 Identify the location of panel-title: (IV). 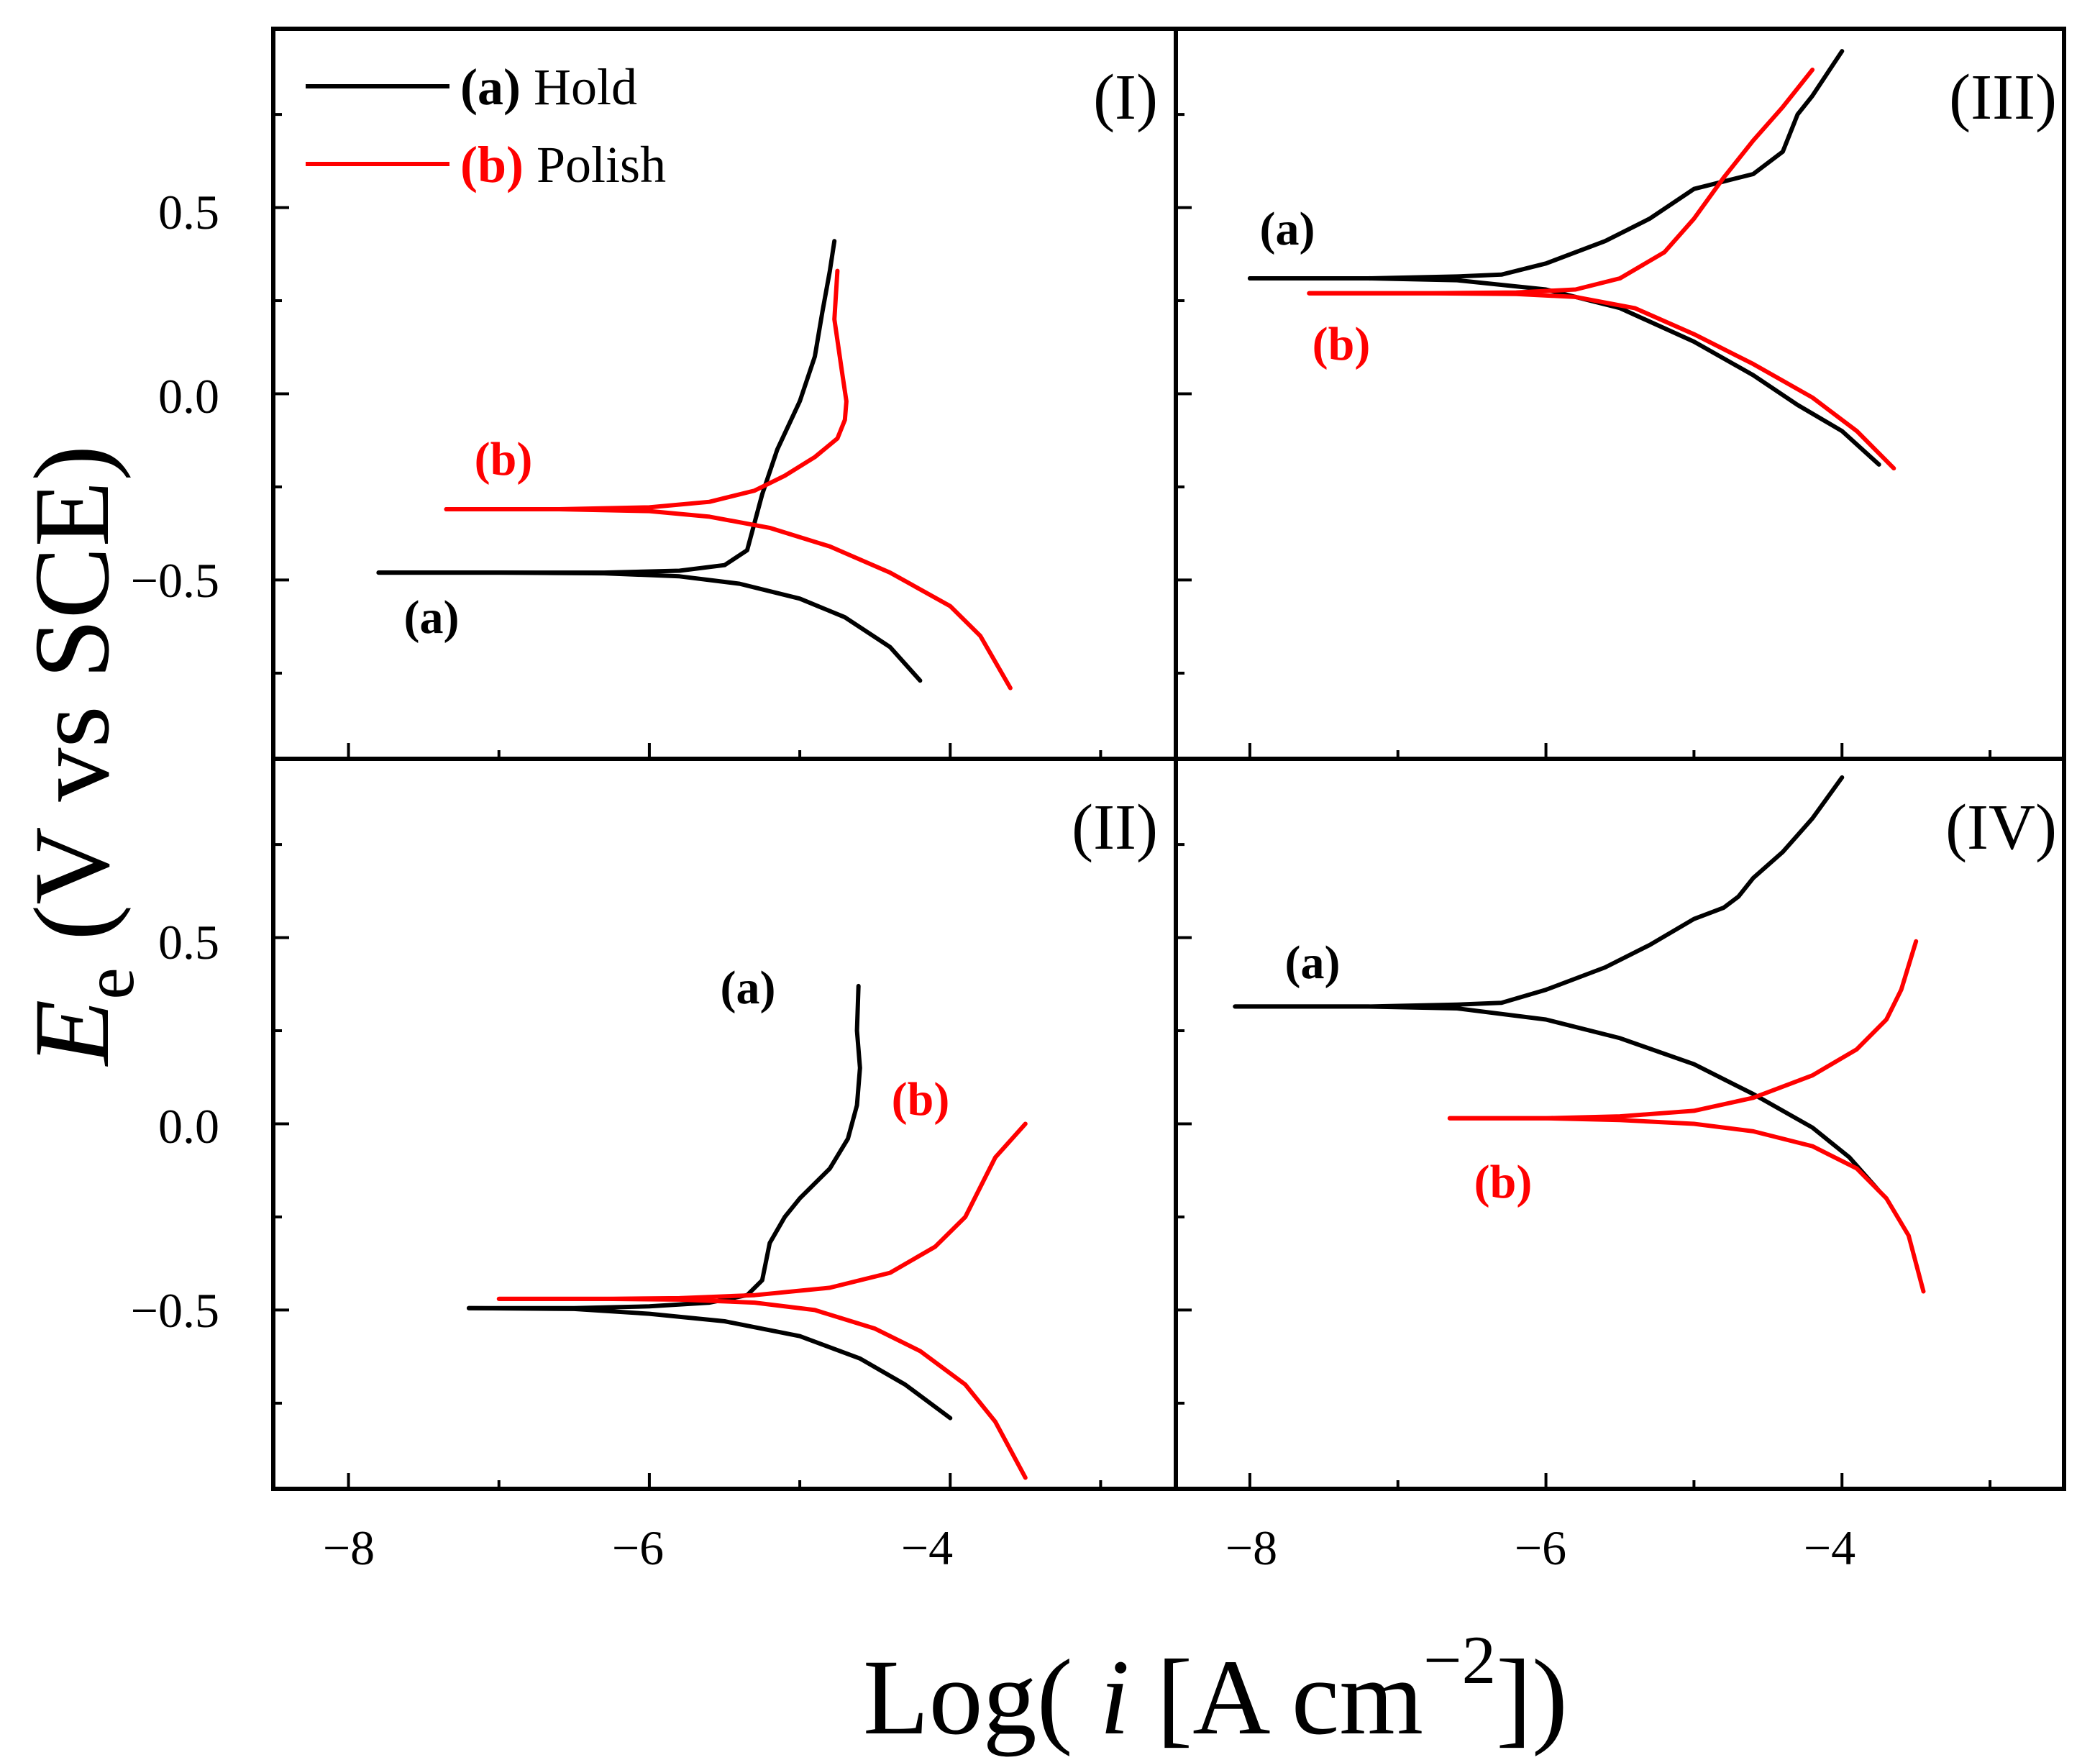
(2001, 827).